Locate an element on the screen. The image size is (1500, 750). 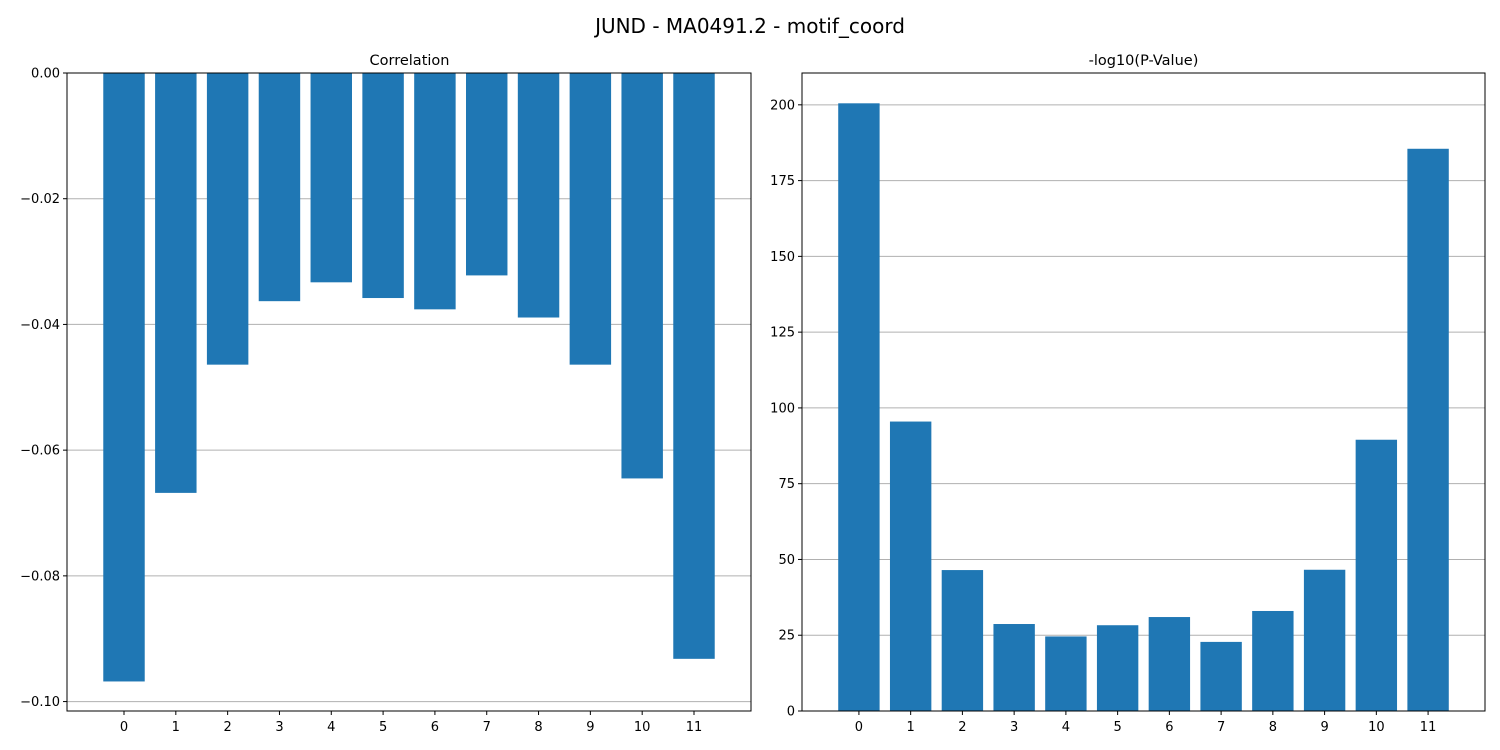
correlation-ytick-label: −0.10 is located at coordinates (40, 702).